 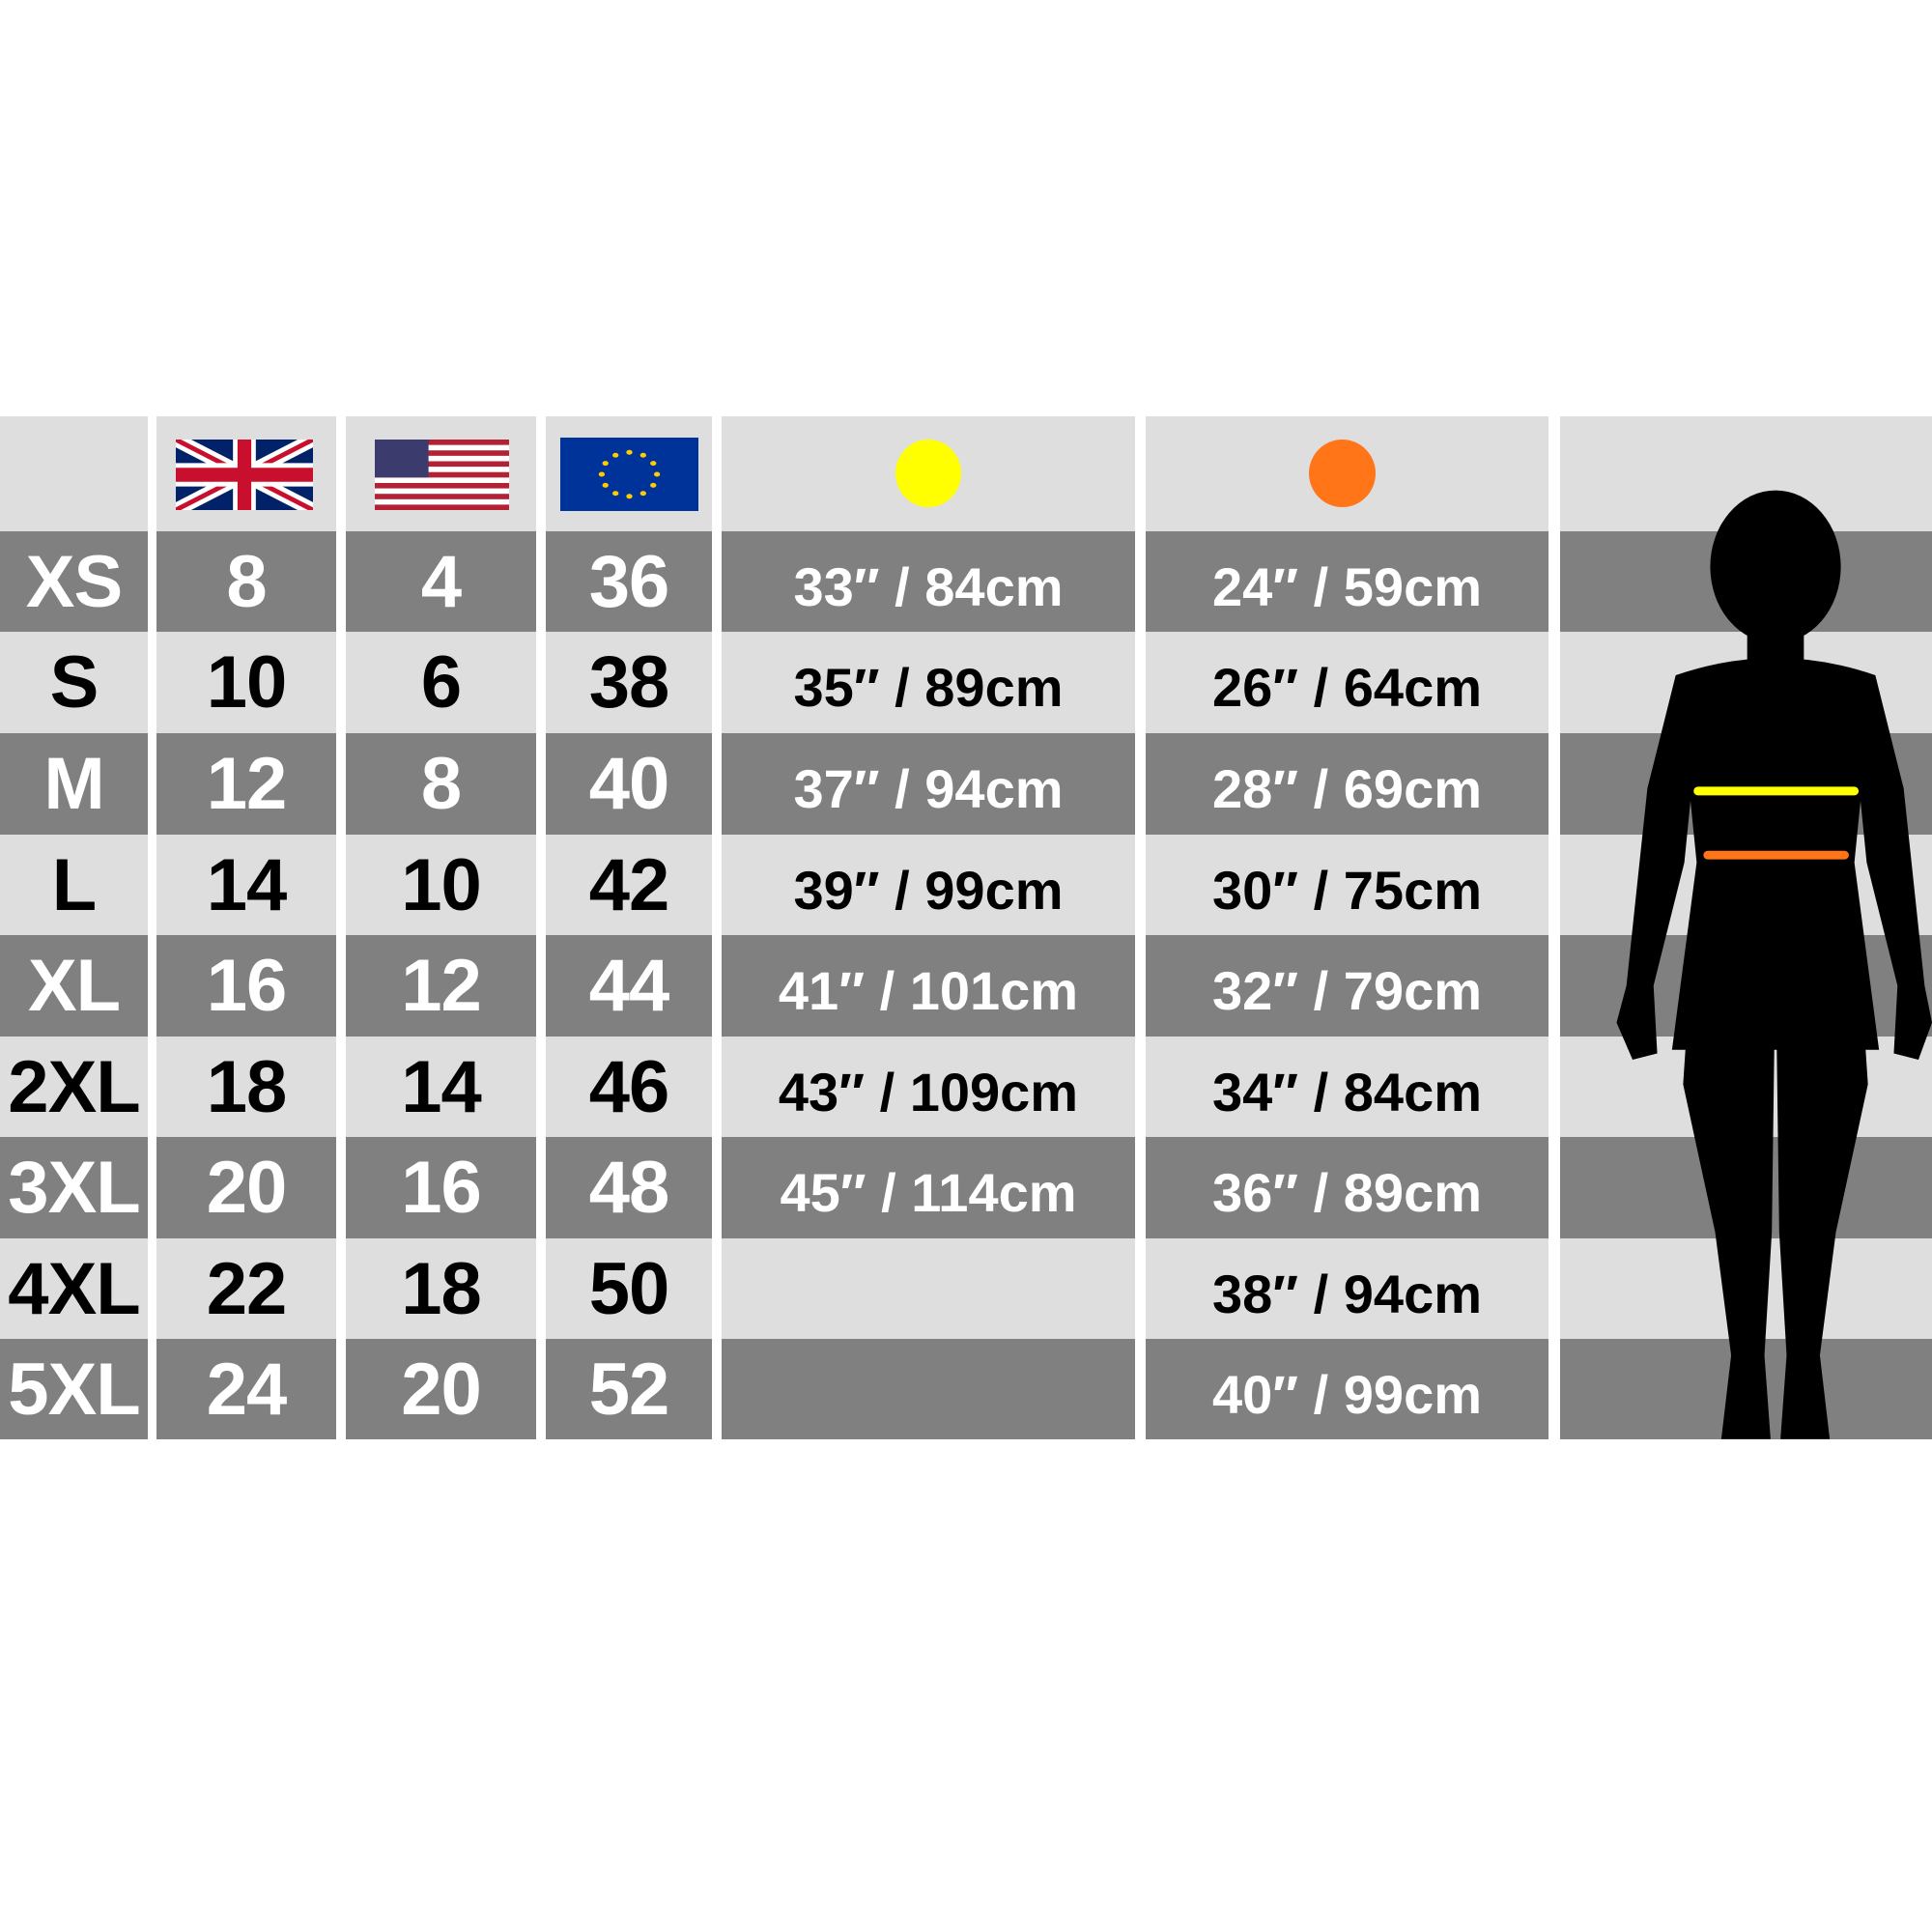 I want to click on waist-measurement: 26″ / 64cm, so click(x=1347, y=682).